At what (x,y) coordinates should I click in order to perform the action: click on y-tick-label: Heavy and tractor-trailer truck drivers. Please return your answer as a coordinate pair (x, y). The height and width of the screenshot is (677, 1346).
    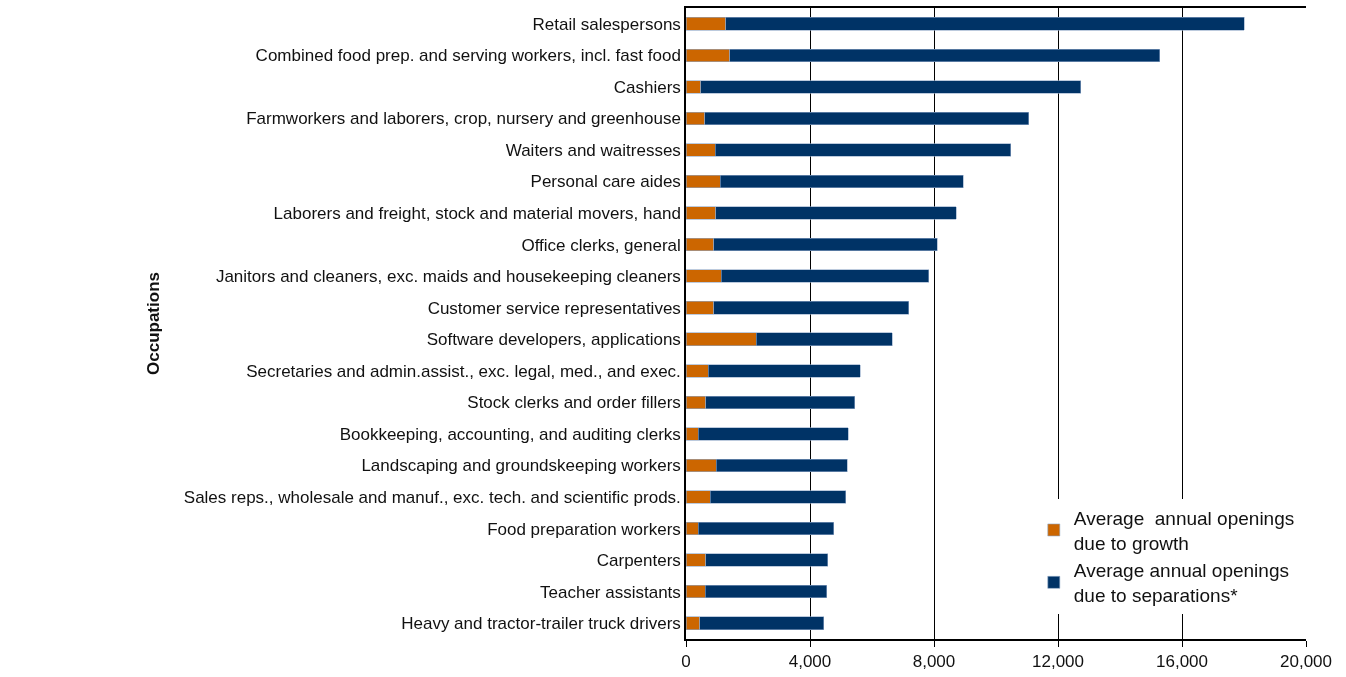
    Looking at the image, I should click on (541, 624).